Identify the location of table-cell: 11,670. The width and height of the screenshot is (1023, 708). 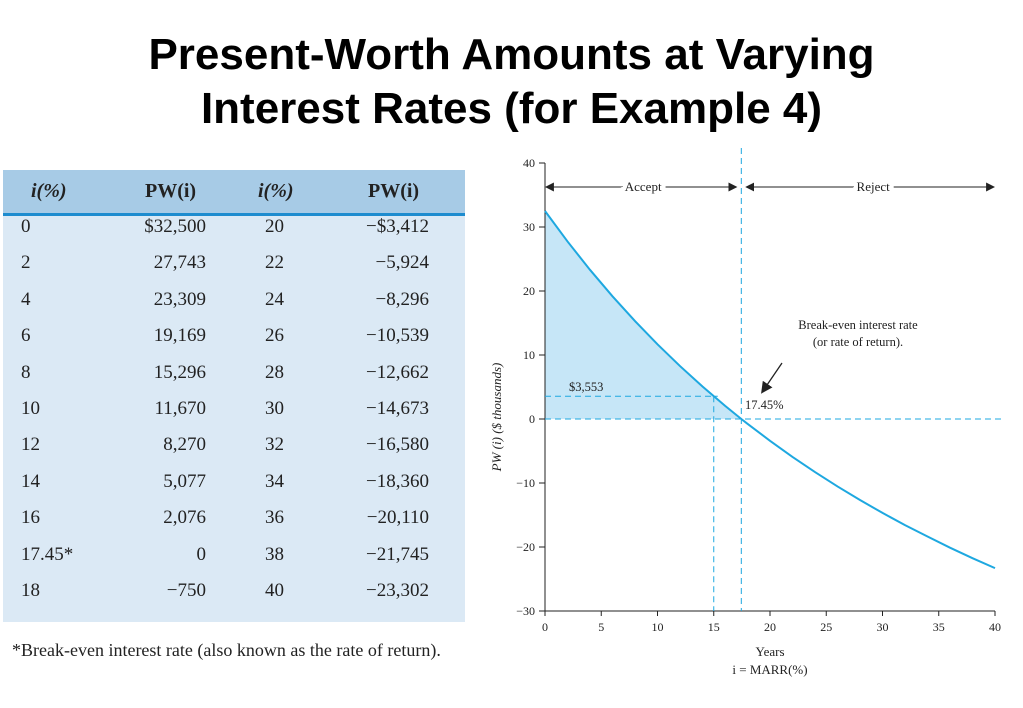
(180, 408).